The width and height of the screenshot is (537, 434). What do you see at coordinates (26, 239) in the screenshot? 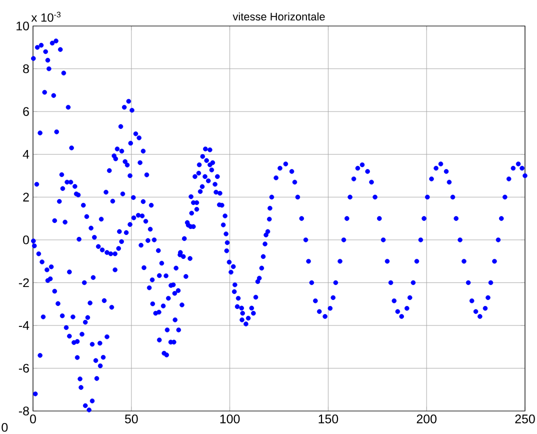
I see `y-tick-label: 0` at bounding box center [26, 239].